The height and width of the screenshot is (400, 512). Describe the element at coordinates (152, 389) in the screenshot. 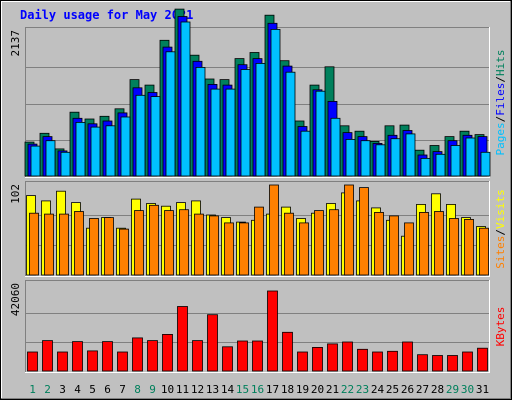

I see `x-tick-label-9: 9` at that location.